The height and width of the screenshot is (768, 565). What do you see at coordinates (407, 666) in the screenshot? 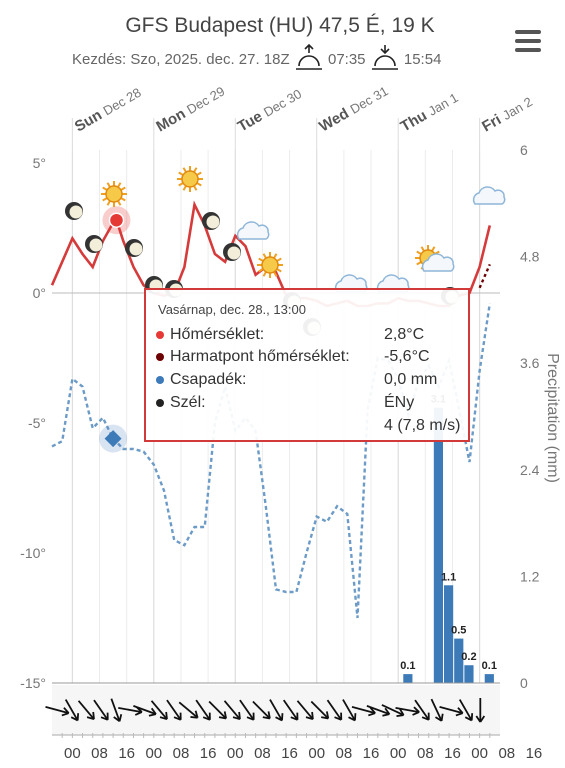
I see `precip-data-label: 0.1` at bounding box center [407, 666].